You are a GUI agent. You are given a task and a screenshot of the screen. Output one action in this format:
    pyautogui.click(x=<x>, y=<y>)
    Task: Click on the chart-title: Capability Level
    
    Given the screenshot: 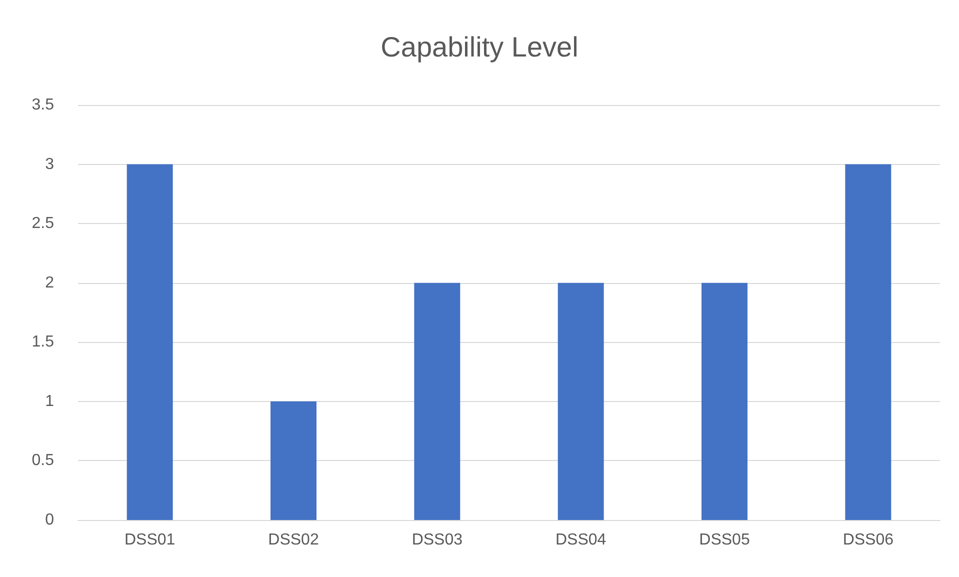 What is the action you would take?
    pyautogui.click(x=479, y=47)
    